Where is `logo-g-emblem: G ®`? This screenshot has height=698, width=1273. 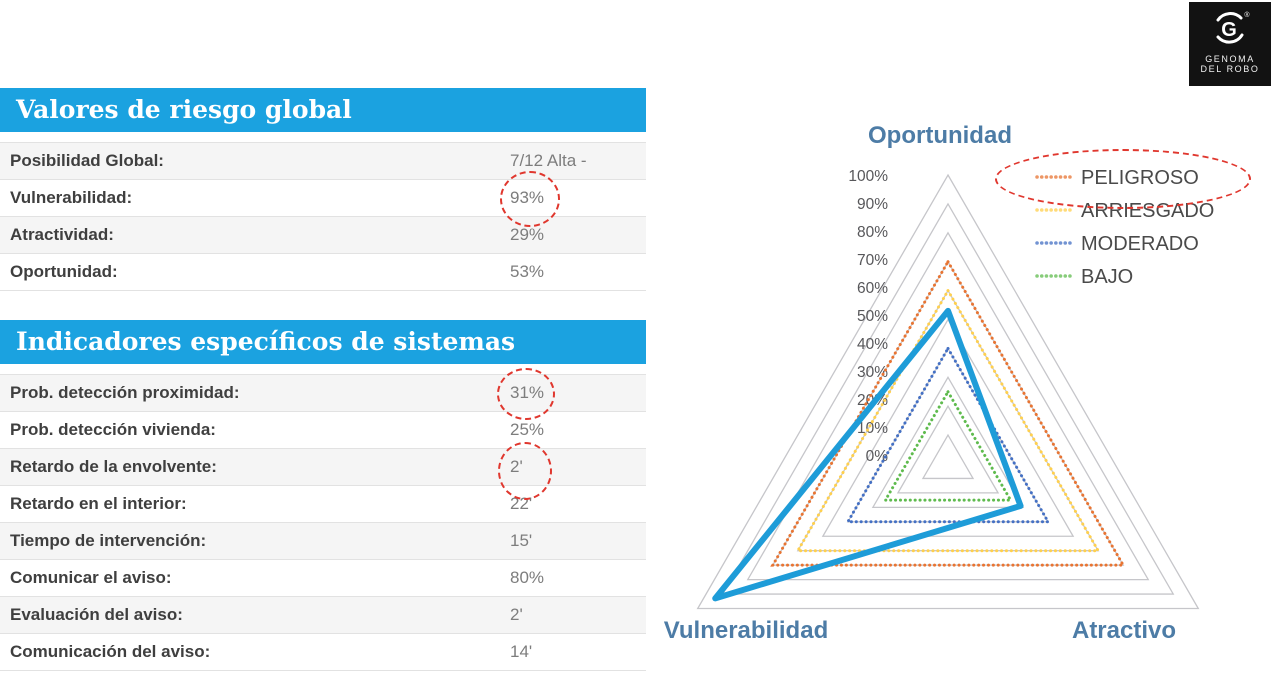
logo-g-emblem: G ® is located at coordinates (1233, 27).